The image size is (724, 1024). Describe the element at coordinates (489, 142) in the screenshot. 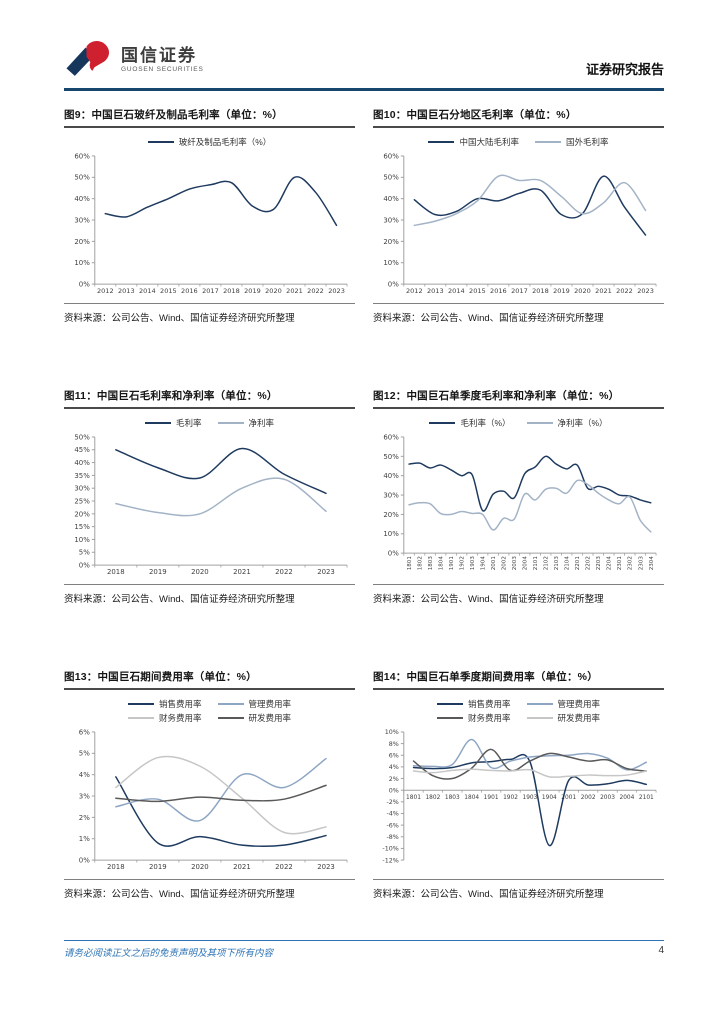

I see `legend-label: 中国大陆毛利率` at that location.